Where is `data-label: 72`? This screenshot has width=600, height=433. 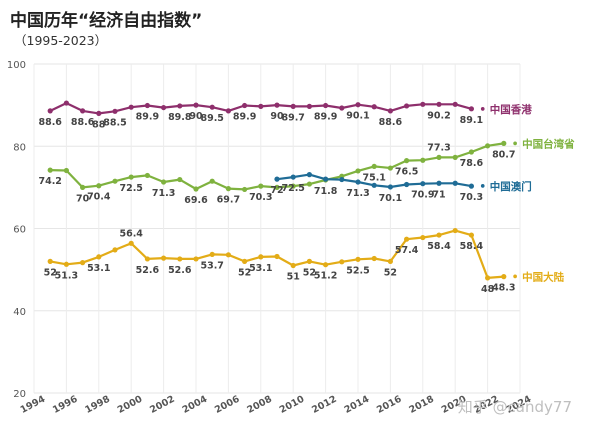 data-label: 72 is located at coordinates (276, 190).